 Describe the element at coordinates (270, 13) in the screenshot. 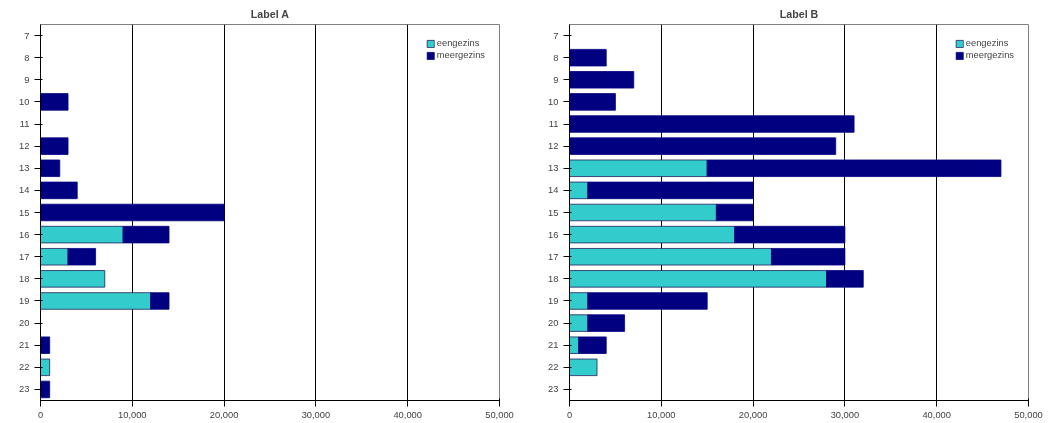

I see `chart-title: Label A` at that location.